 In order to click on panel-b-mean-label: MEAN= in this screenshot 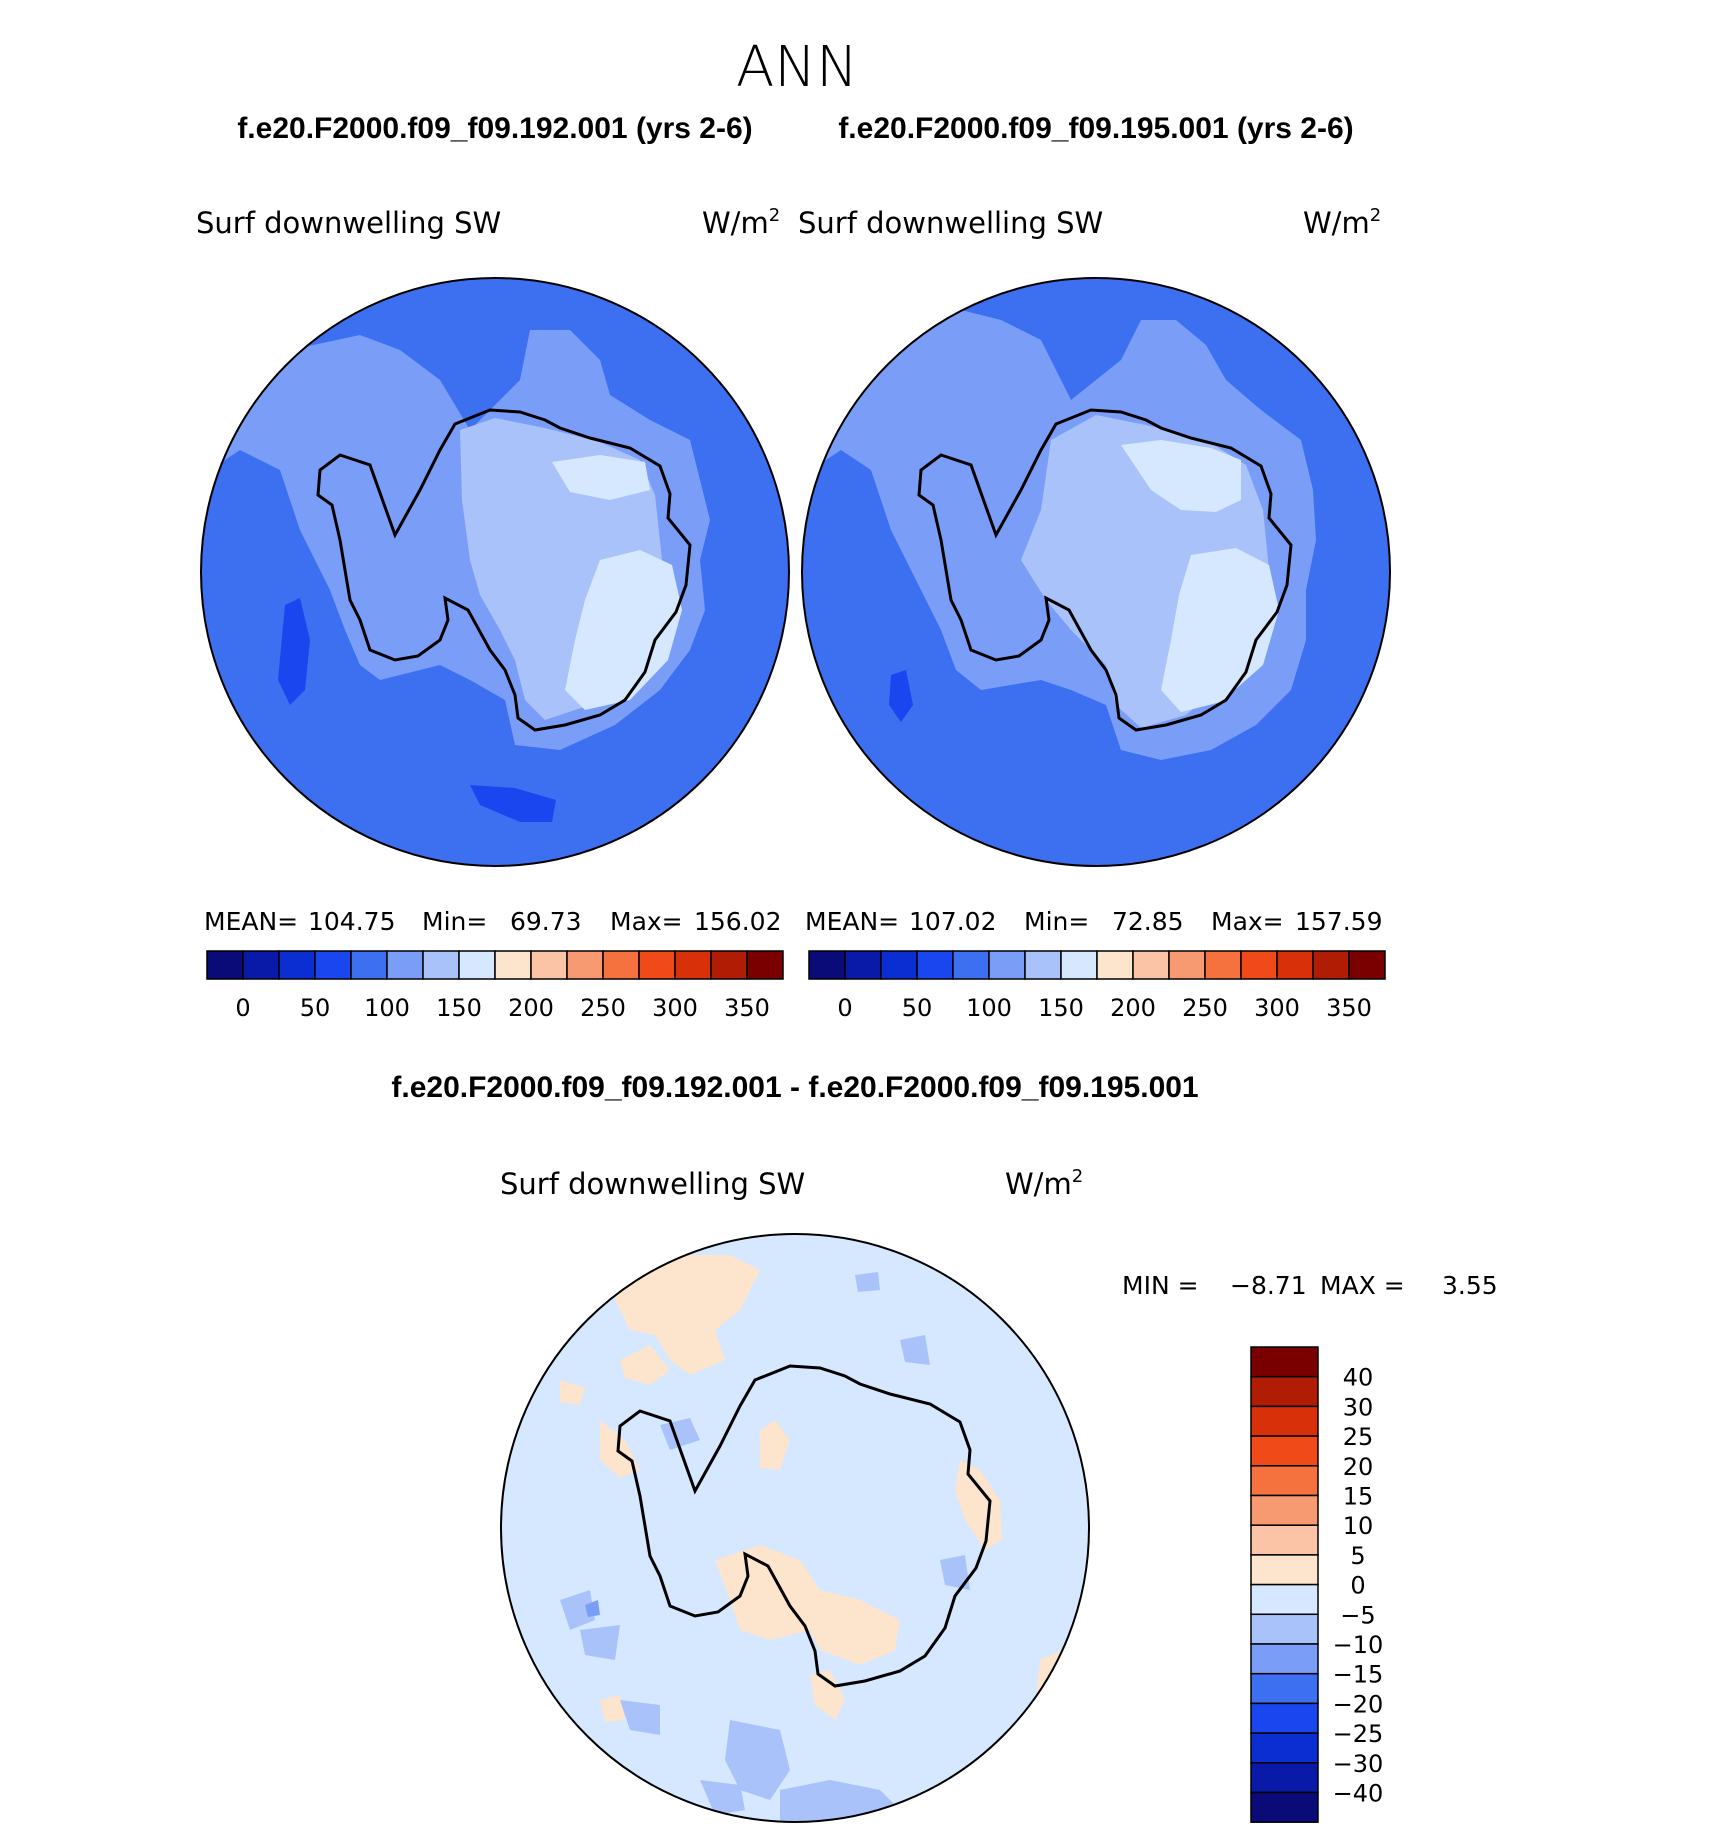, I will do `click(852, 921)`.